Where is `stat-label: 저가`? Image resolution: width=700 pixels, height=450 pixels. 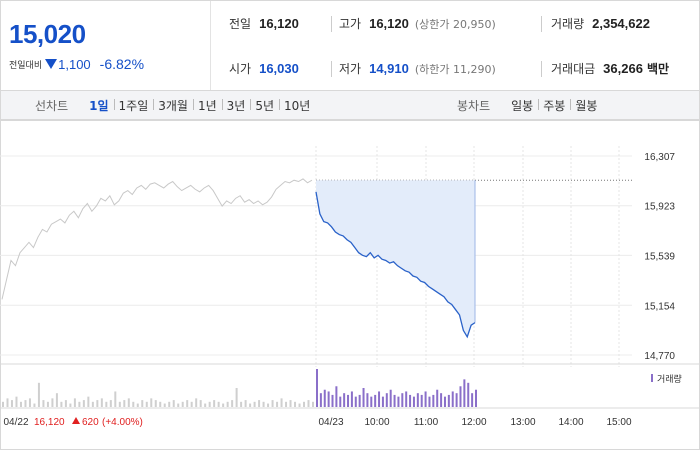 stat-label: 저가 is located at coordinates (350, 69).